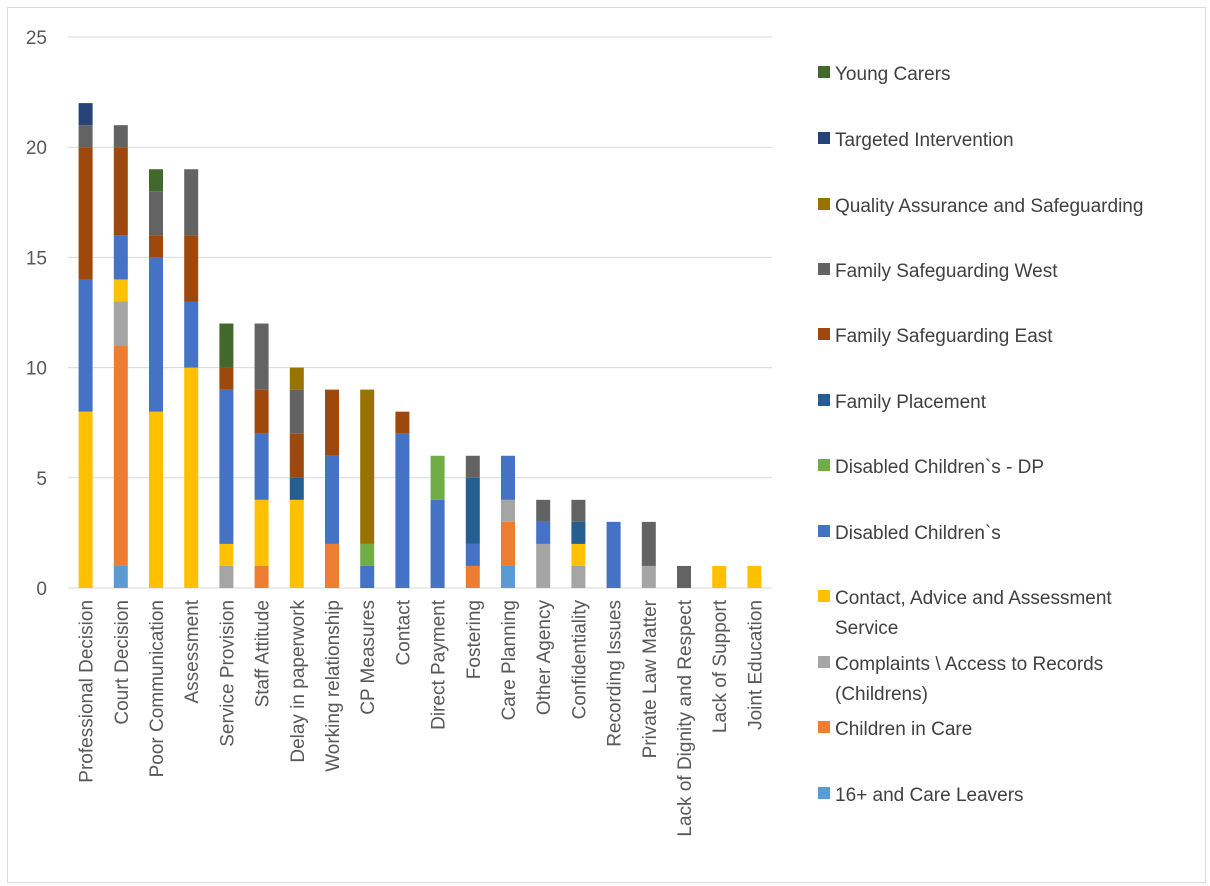 The width and height of the screenshot is (1210, 886). What do you see at coordinates (881, 694) in the screenshot?
I see `legend-label: (Childrens)` at bounding box center [881, 694].